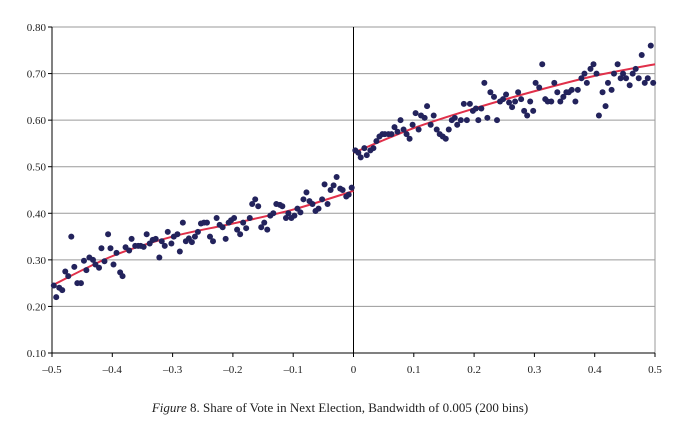 Image resolution: width=680 pixels, height=434 pixels. I want to click on y-tick-label: 0.50, so click(37, 168).